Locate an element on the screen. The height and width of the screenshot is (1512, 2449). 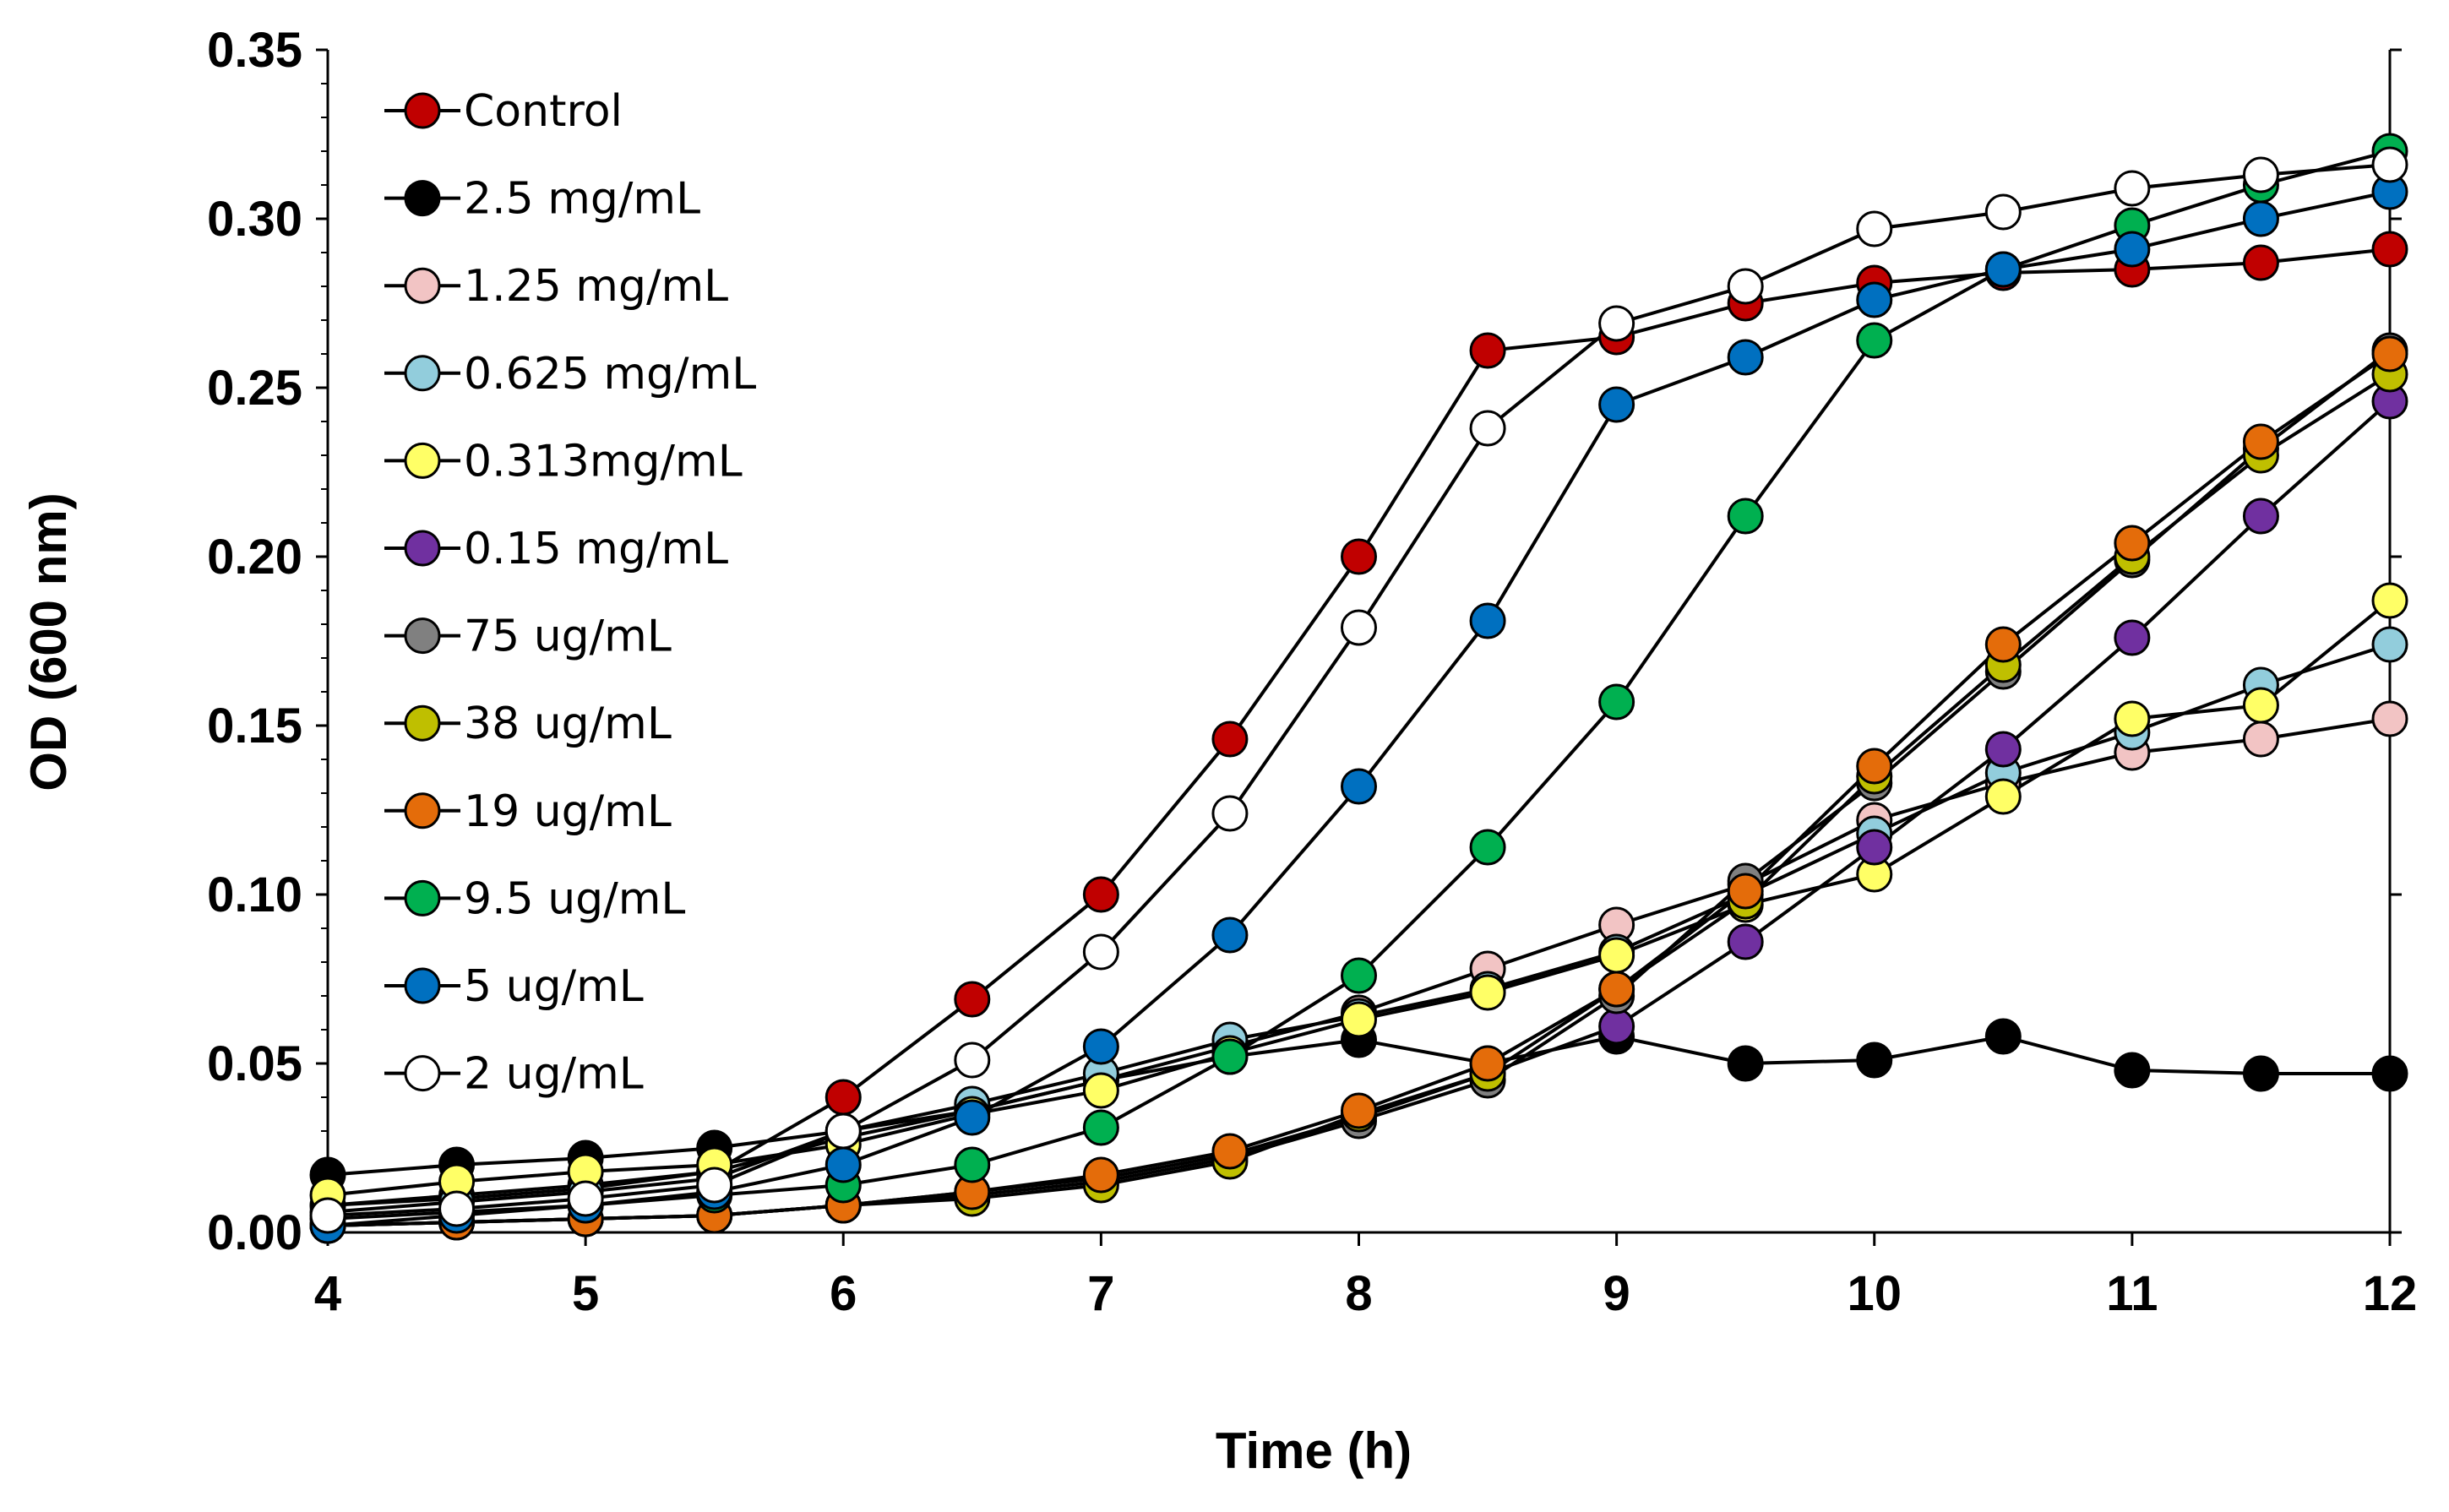
x-tick-label: 5 is located at coordinates (585, 1293).